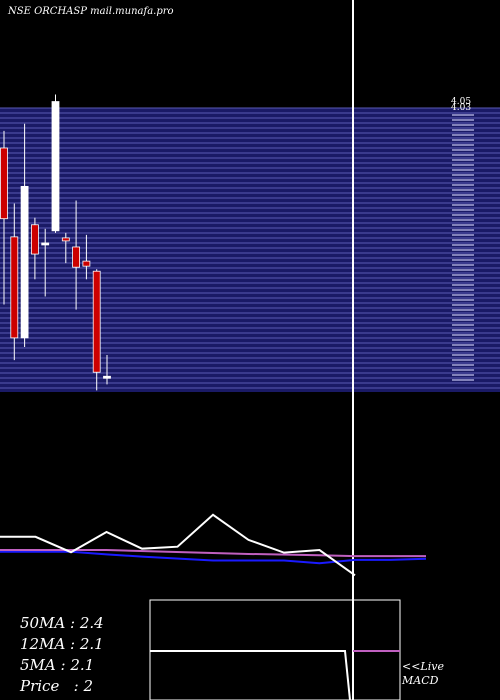 The image size is (500, 700). Describe the element at coordinates (420, 680) in the screenshot. I see `macd-label: MACD` at that location.